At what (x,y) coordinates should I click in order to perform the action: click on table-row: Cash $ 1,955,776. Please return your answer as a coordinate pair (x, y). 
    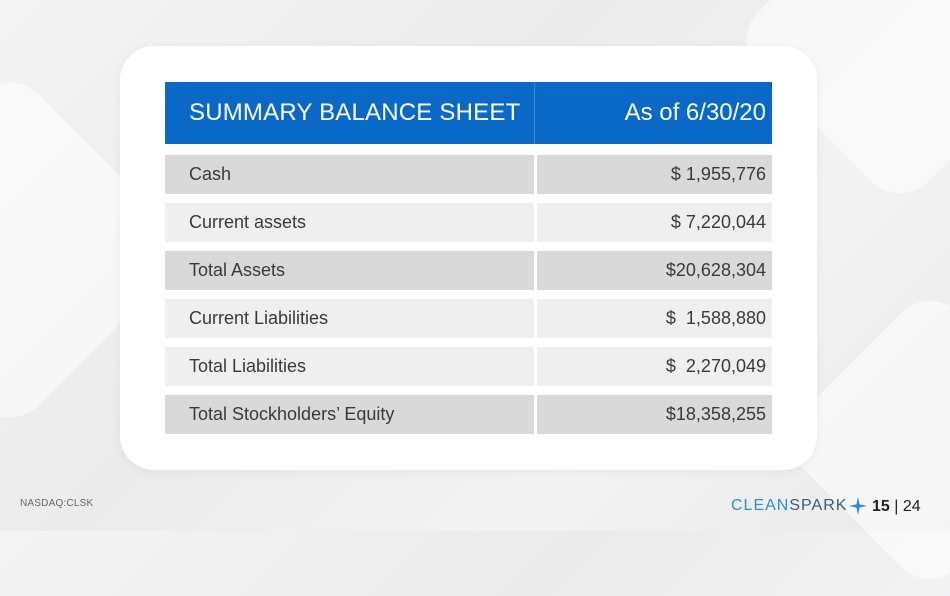
    Looking at the image, I should click on (468, 174).